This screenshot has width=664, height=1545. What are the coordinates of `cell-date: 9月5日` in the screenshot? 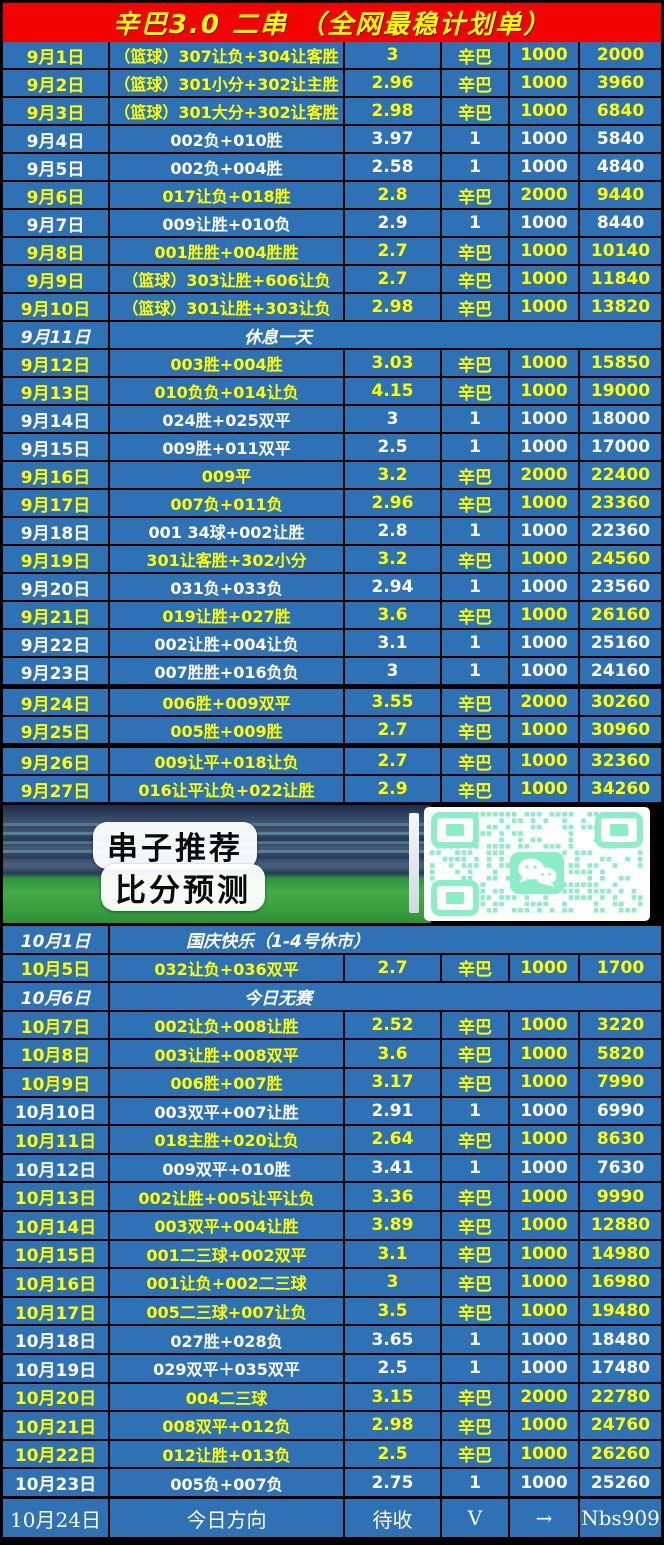 It's located at (56, 167).